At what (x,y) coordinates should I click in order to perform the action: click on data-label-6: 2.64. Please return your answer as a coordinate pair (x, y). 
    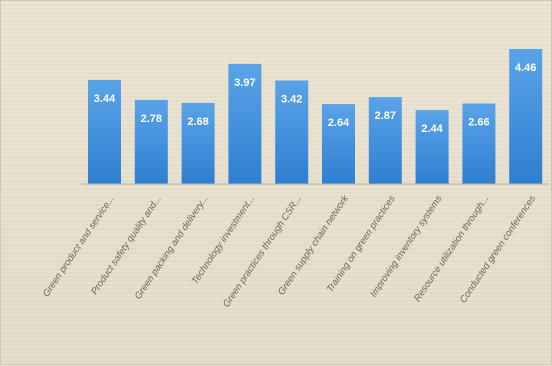
    Looking at the image, I should click on (339, 123).